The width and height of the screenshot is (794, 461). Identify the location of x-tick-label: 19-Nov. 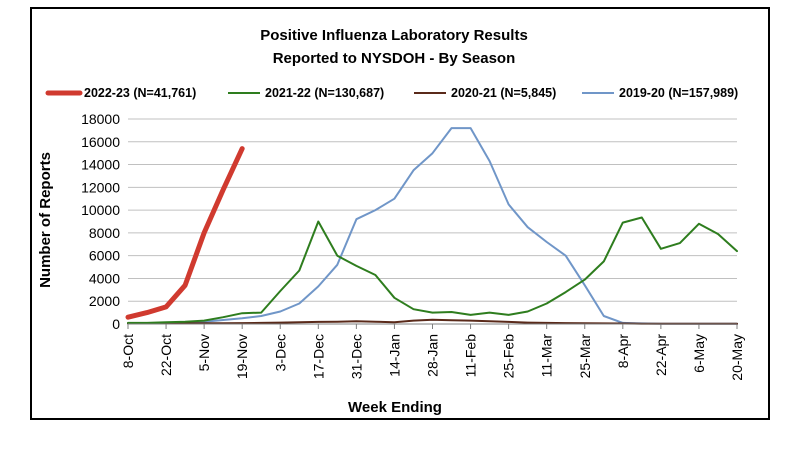
(242, 356).